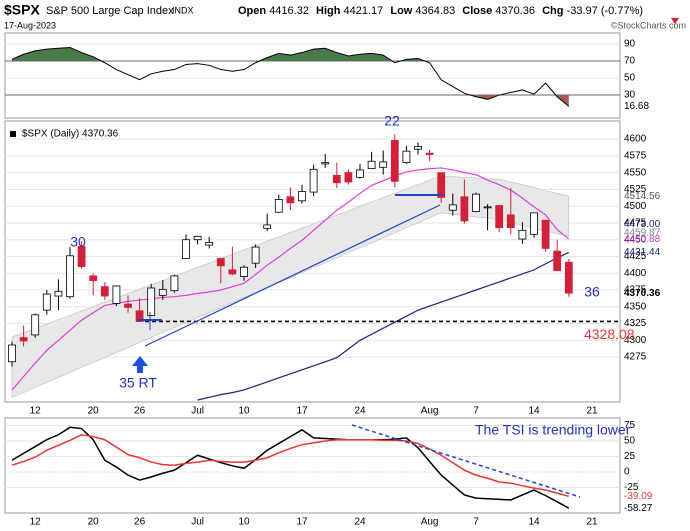 Image resolution: width=690 pixels, height=531 pixels. I want to click on y-tick-label: 4475, so click(635, 223).